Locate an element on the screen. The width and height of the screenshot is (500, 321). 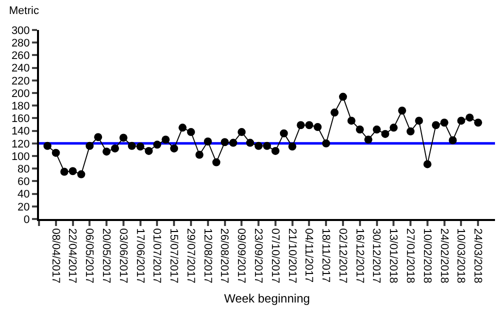
y-tick-label: 40 is located at coordinates (24, 194).